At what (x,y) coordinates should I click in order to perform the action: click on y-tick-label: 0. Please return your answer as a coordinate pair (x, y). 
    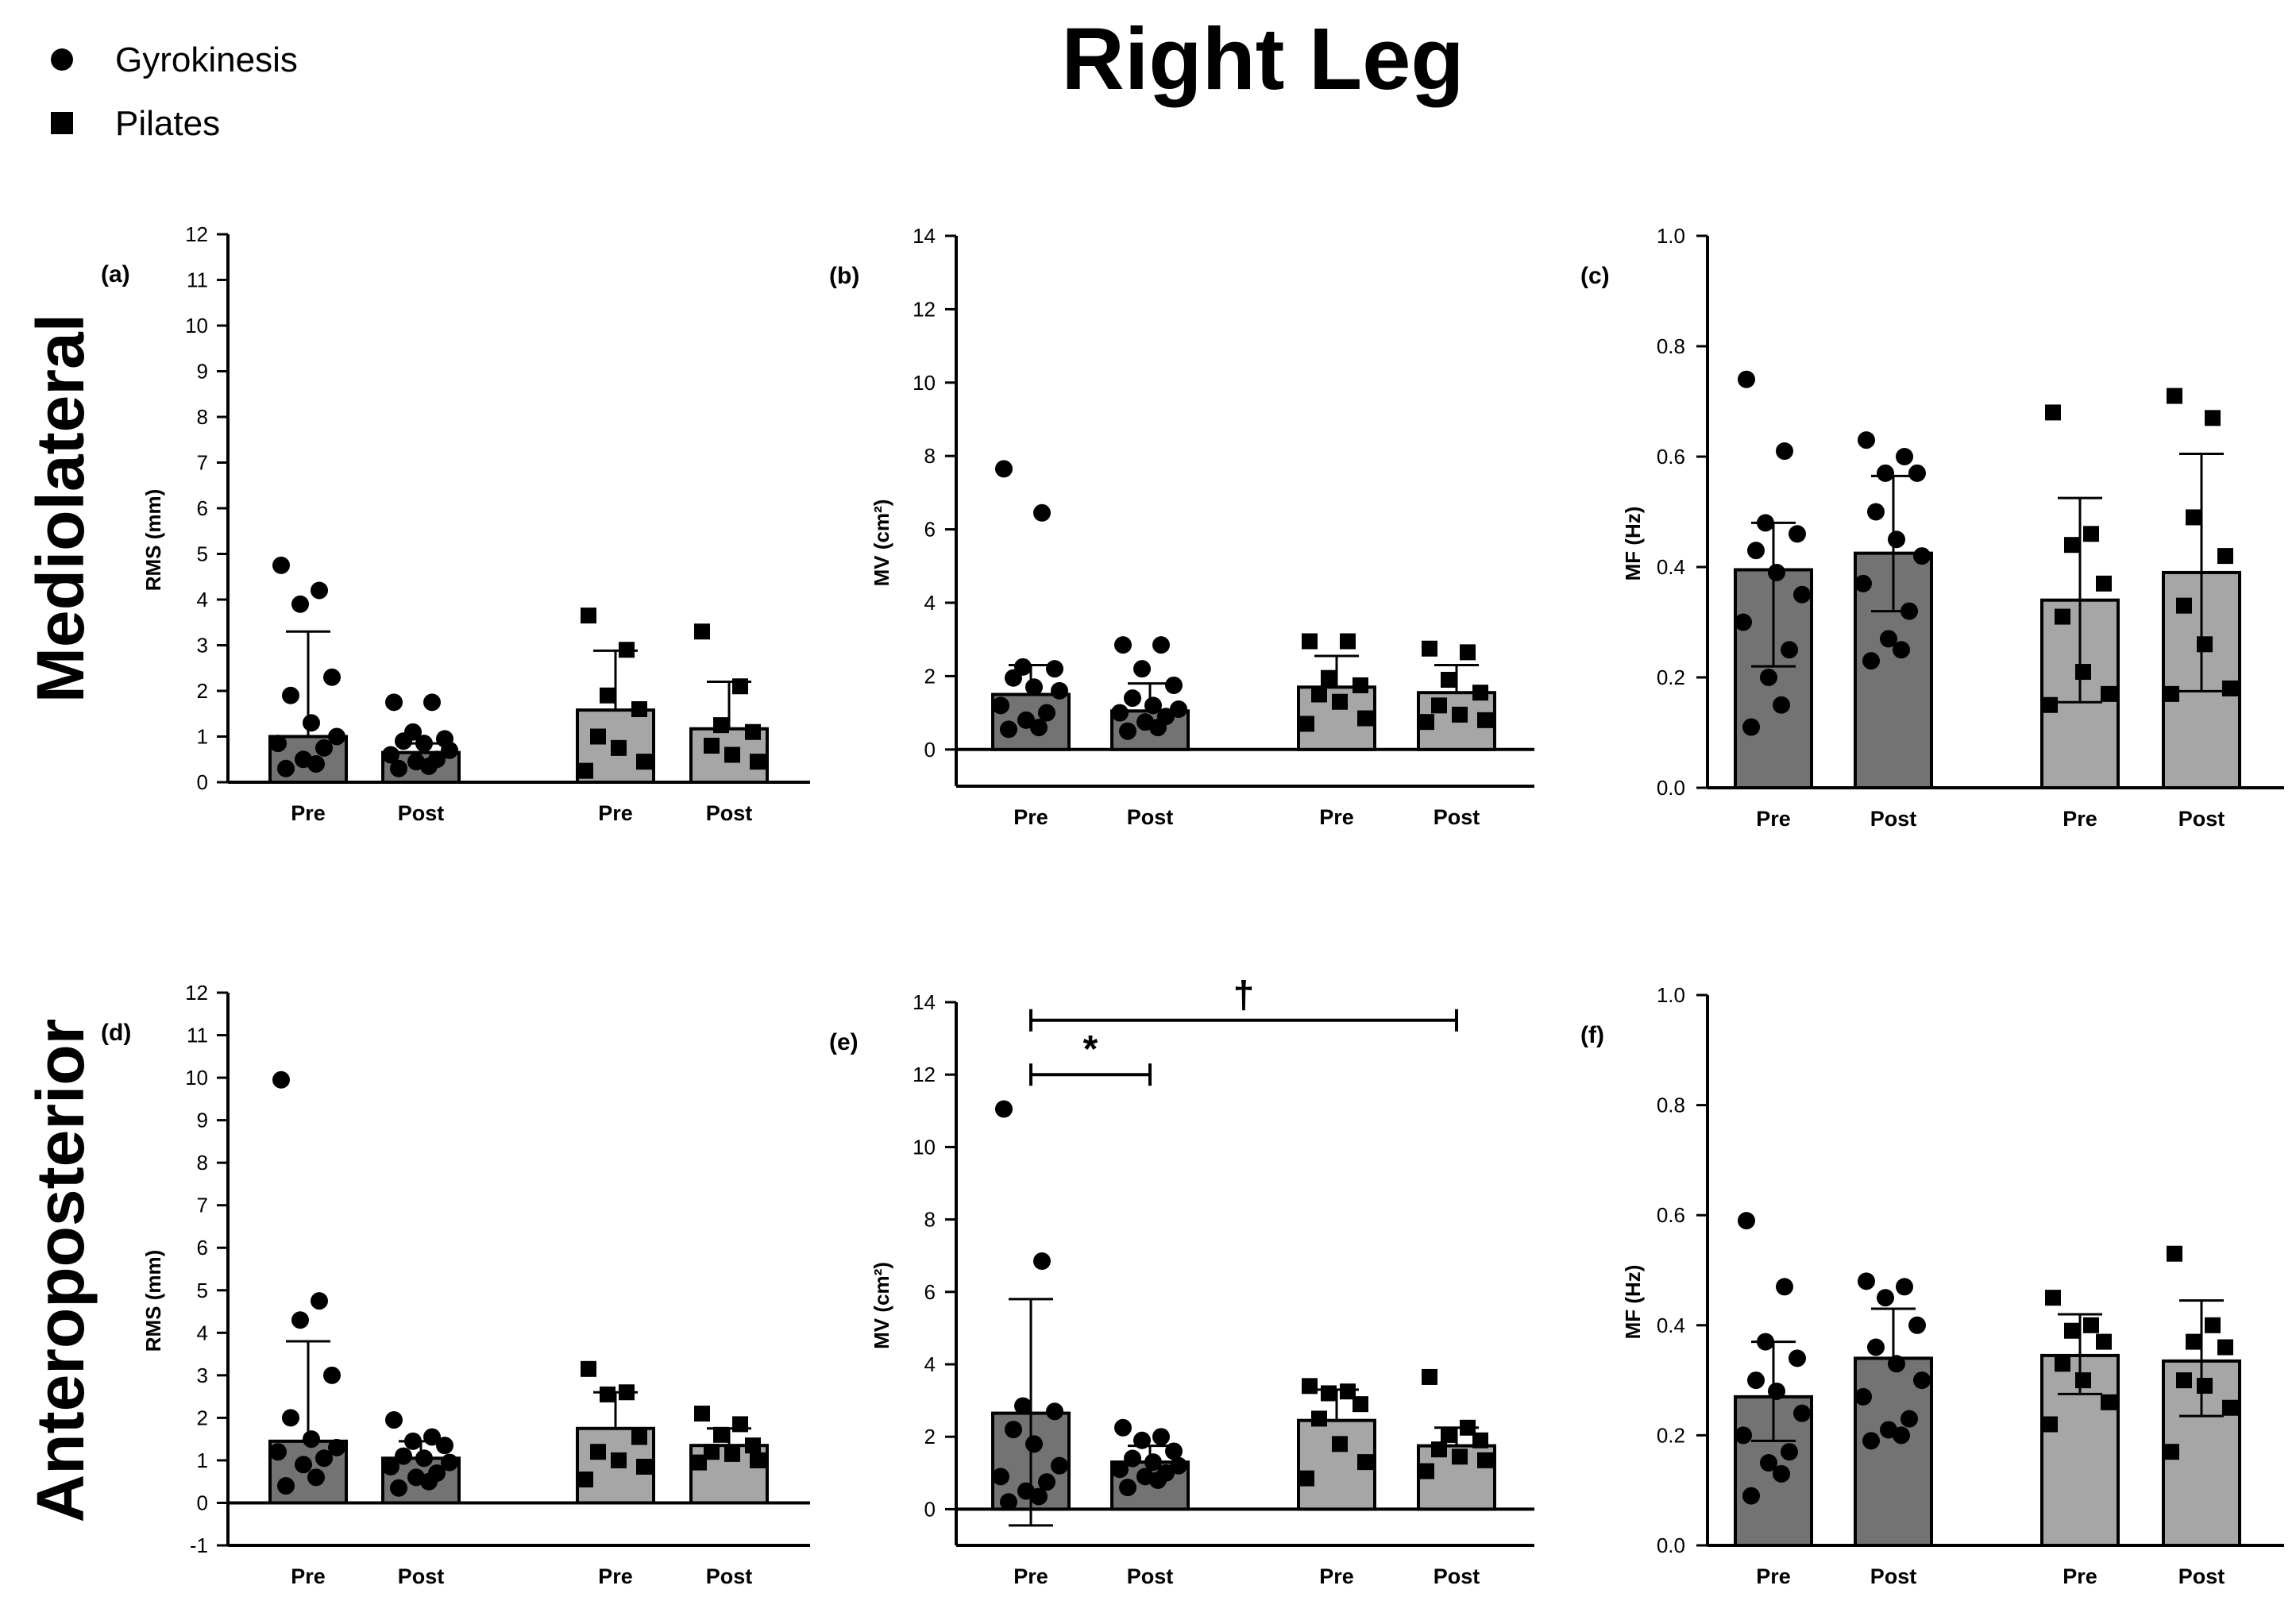
    Looking at the image, I should click on (202, 1502).